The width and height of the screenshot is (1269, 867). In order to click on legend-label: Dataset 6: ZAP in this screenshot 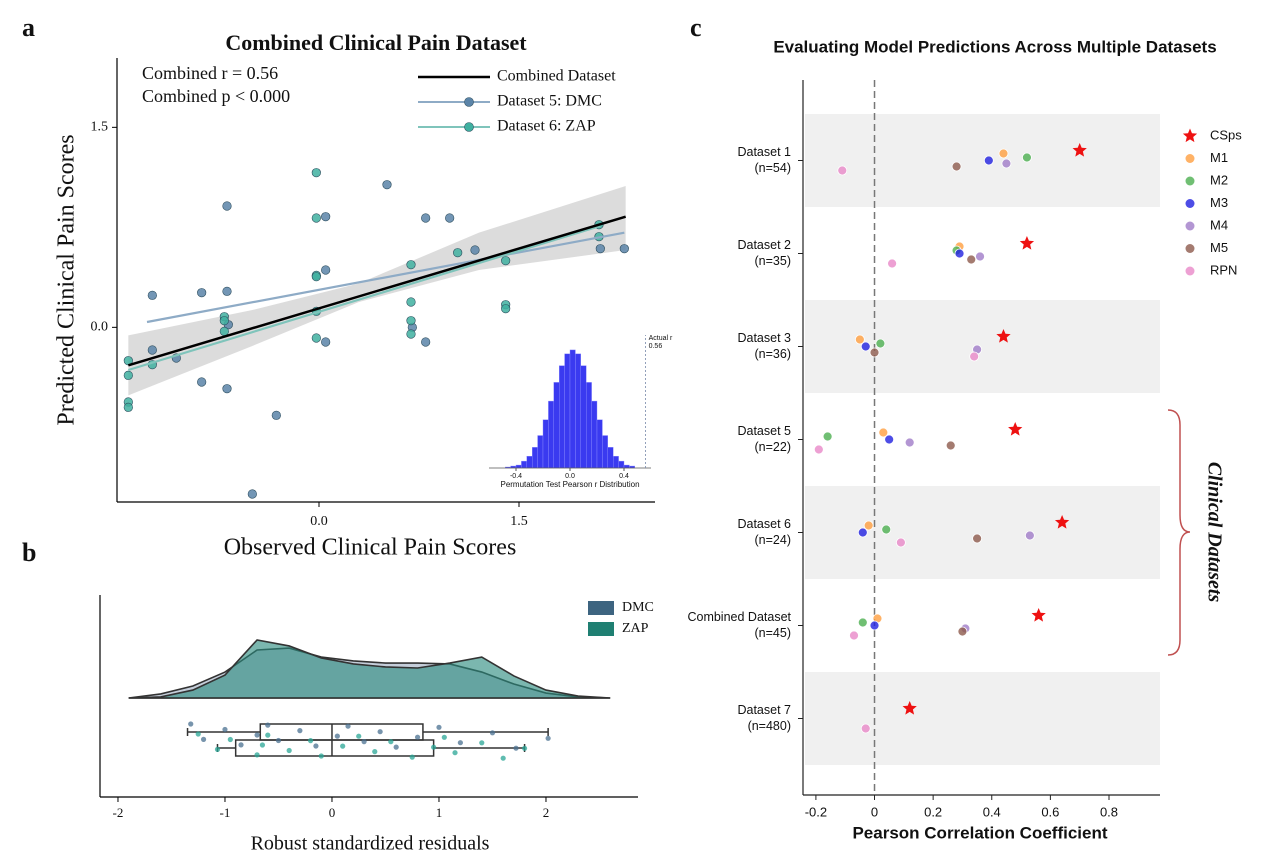, I will do `click(546, 126)`.